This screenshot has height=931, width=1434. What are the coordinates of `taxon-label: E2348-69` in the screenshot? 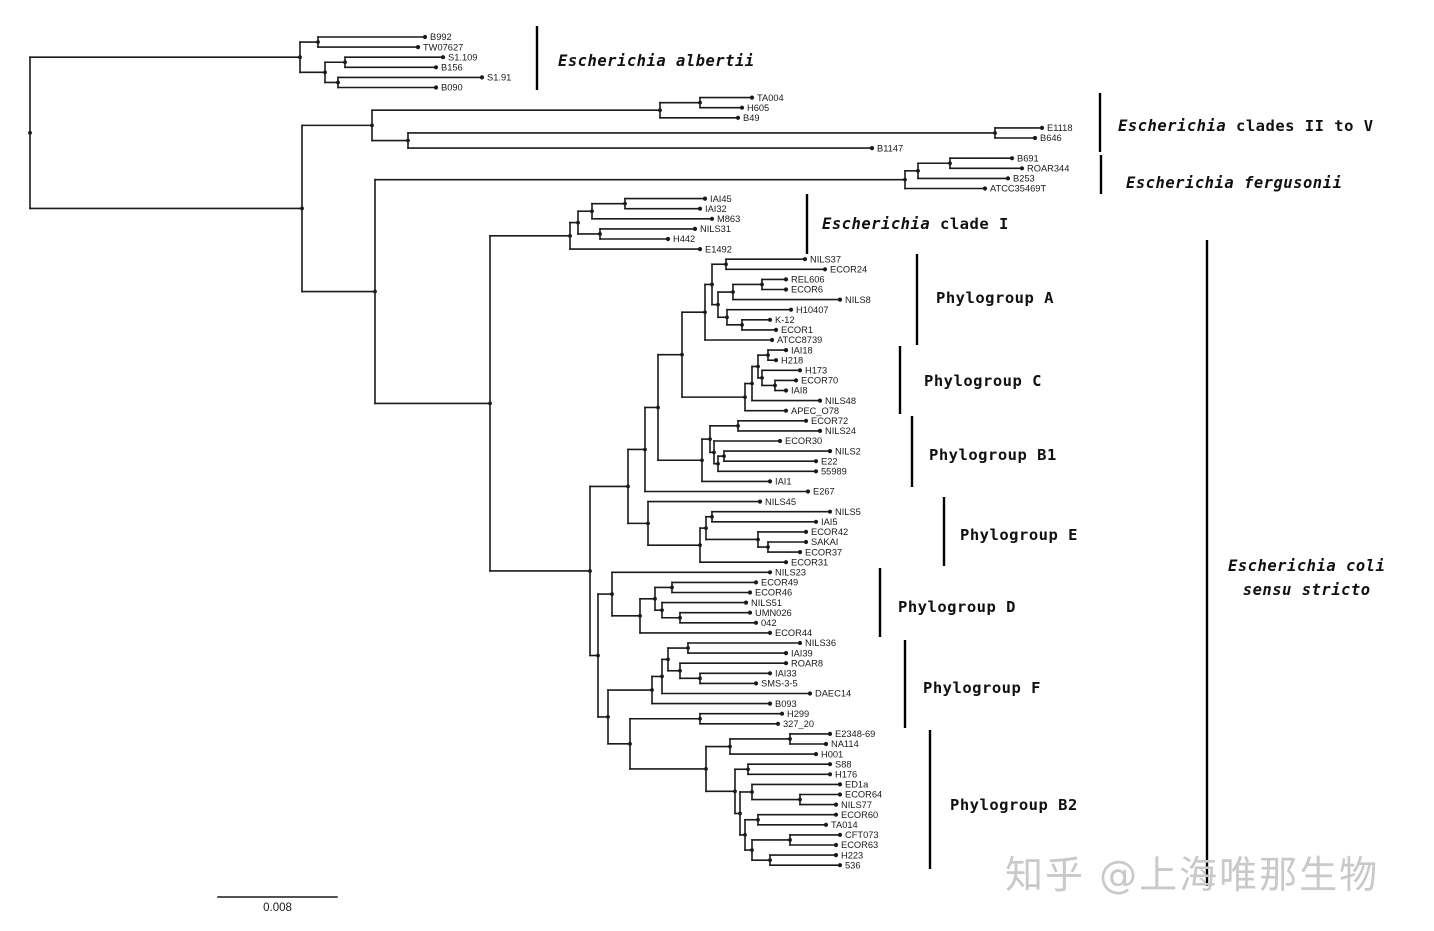 It's located at (855, 734).